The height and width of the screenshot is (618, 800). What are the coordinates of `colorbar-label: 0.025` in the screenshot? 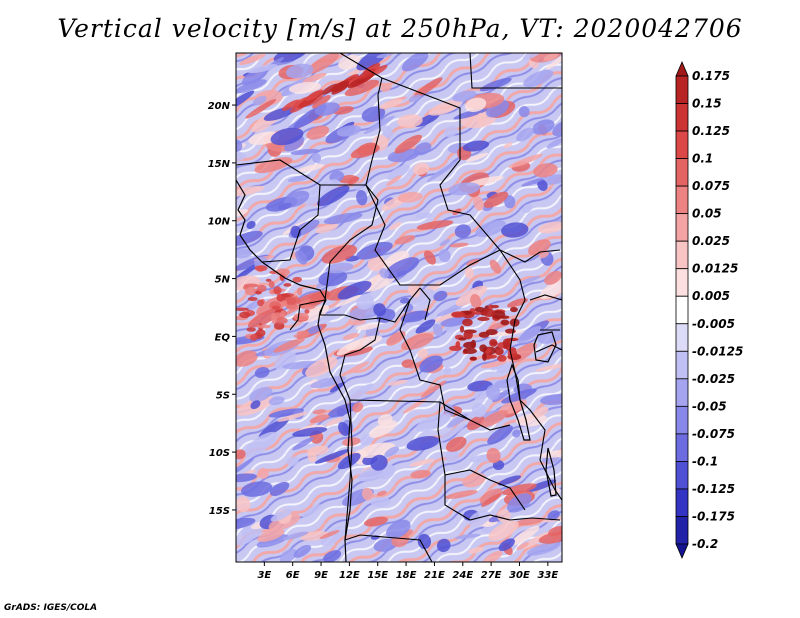 It's located at (711, 241).